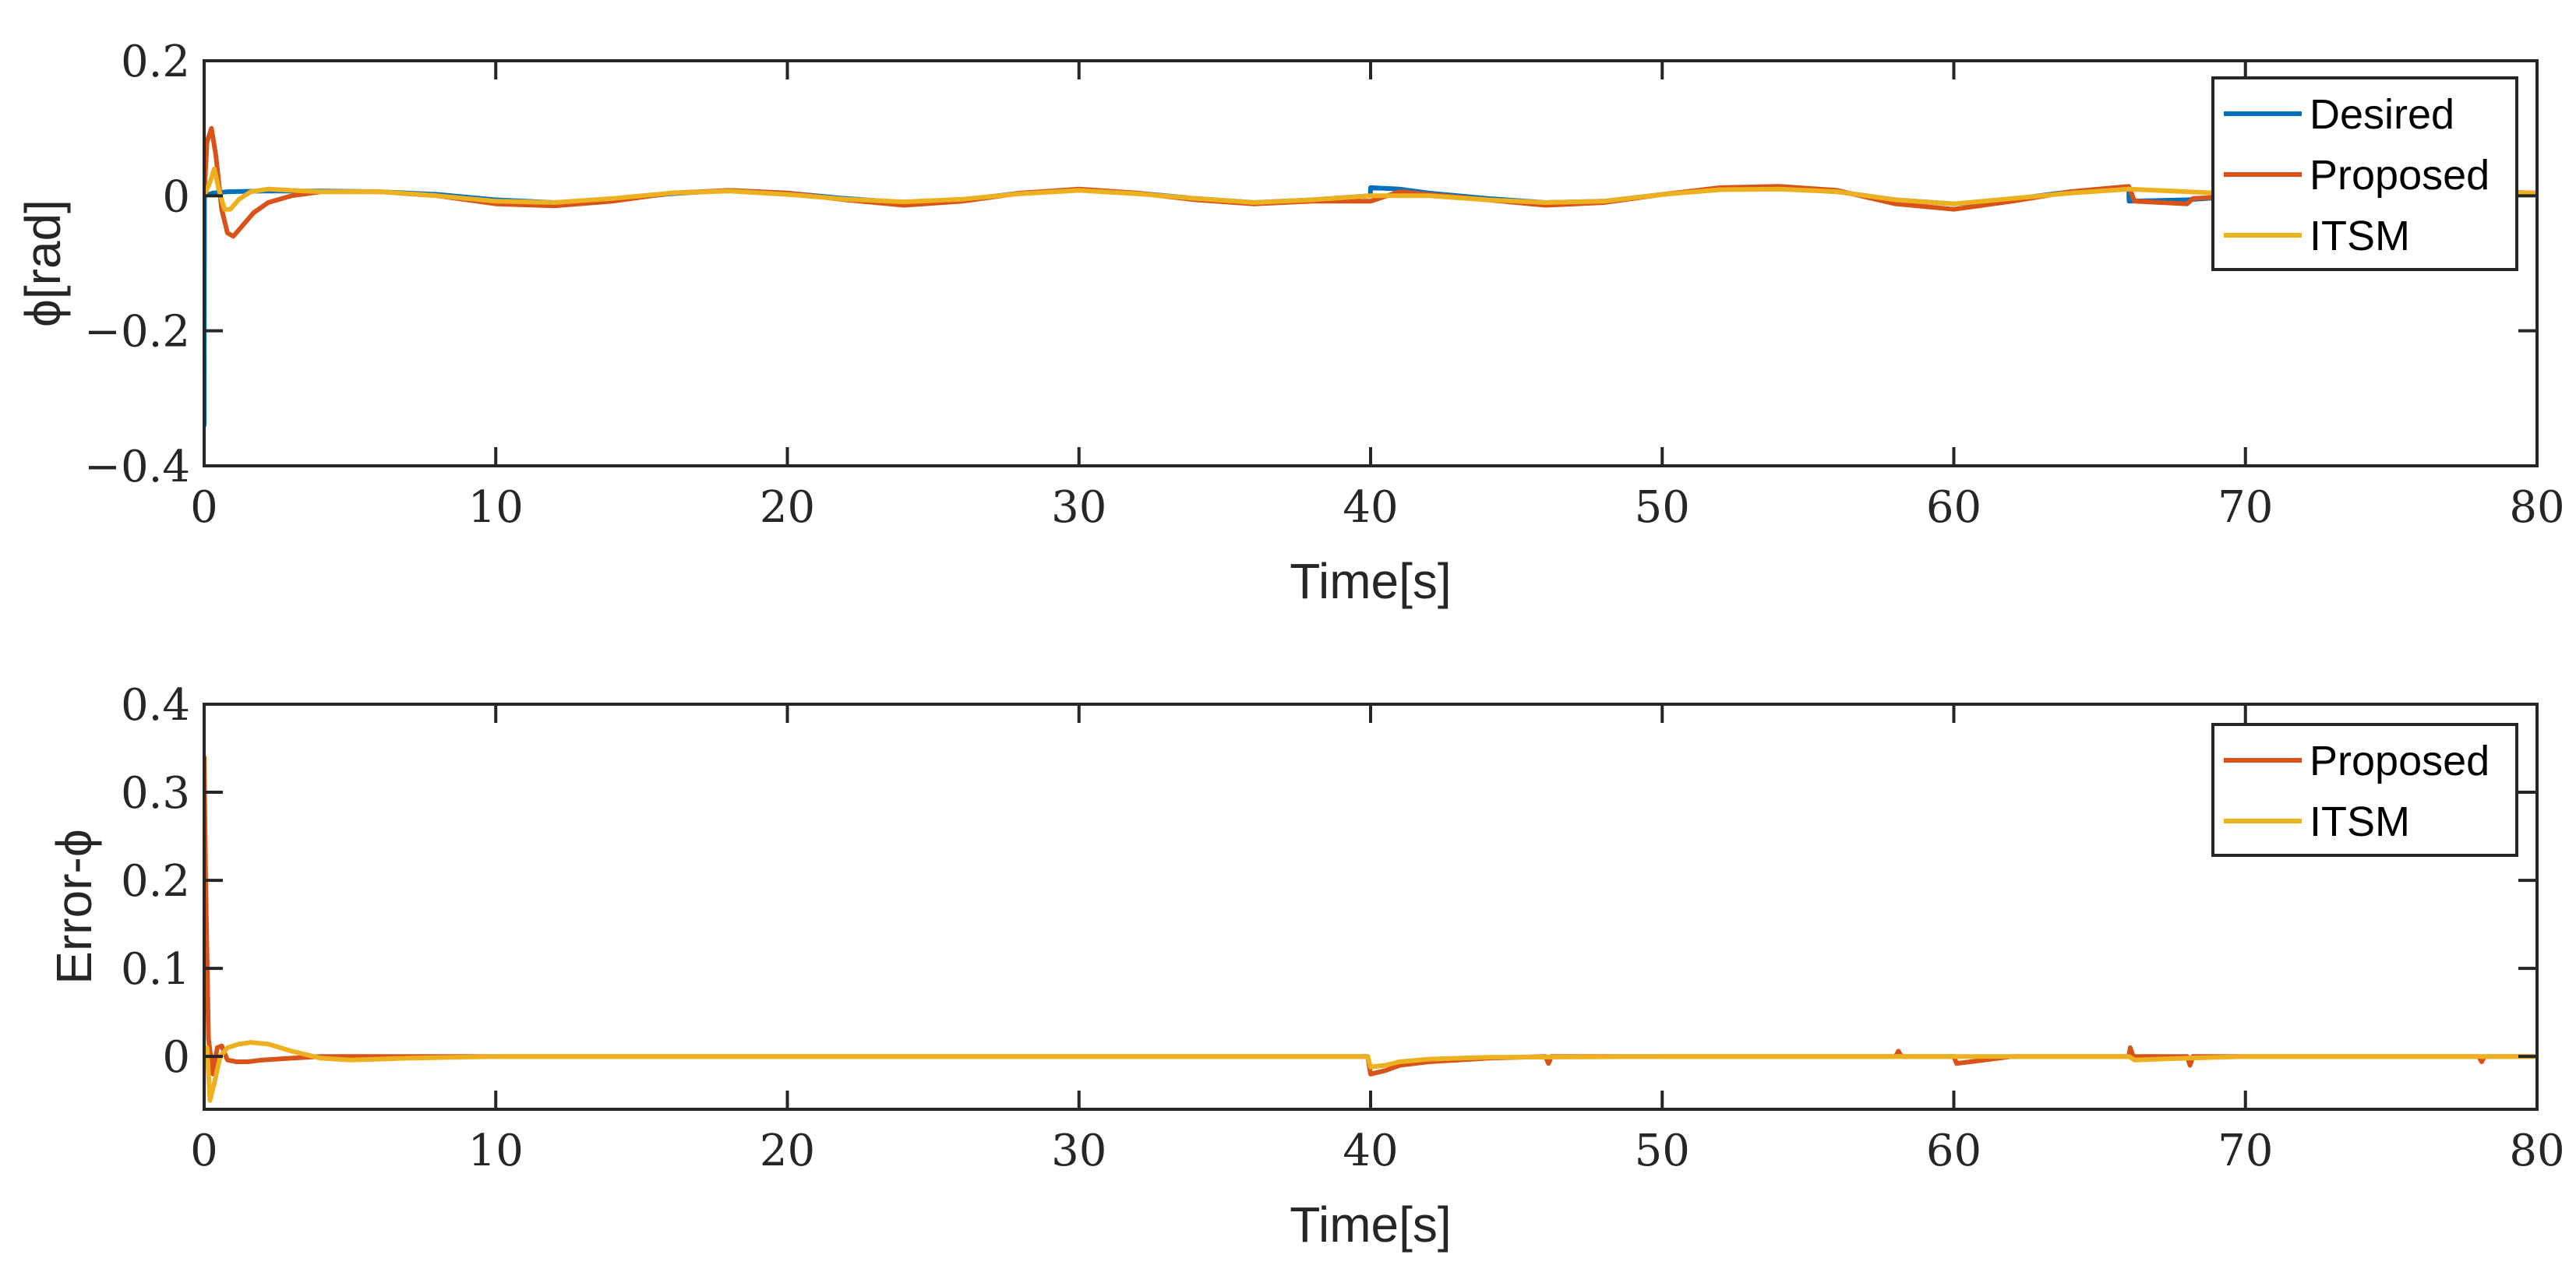 Image resolution: width=2576 pixels, height=1283 pixels. Describe the element at coordinates (74, 906) in the screenshot. I see `y-axis-label: Error-ϕ` at that location.